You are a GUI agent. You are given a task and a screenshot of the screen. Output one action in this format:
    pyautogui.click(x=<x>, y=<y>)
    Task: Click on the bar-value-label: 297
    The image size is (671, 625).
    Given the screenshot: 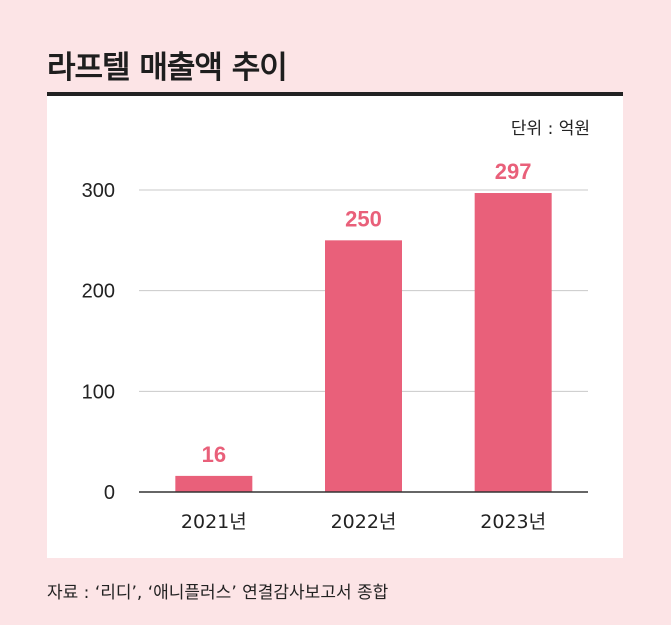 What is the action you would take?
    pyautogui.click(x=513, y=171)
    